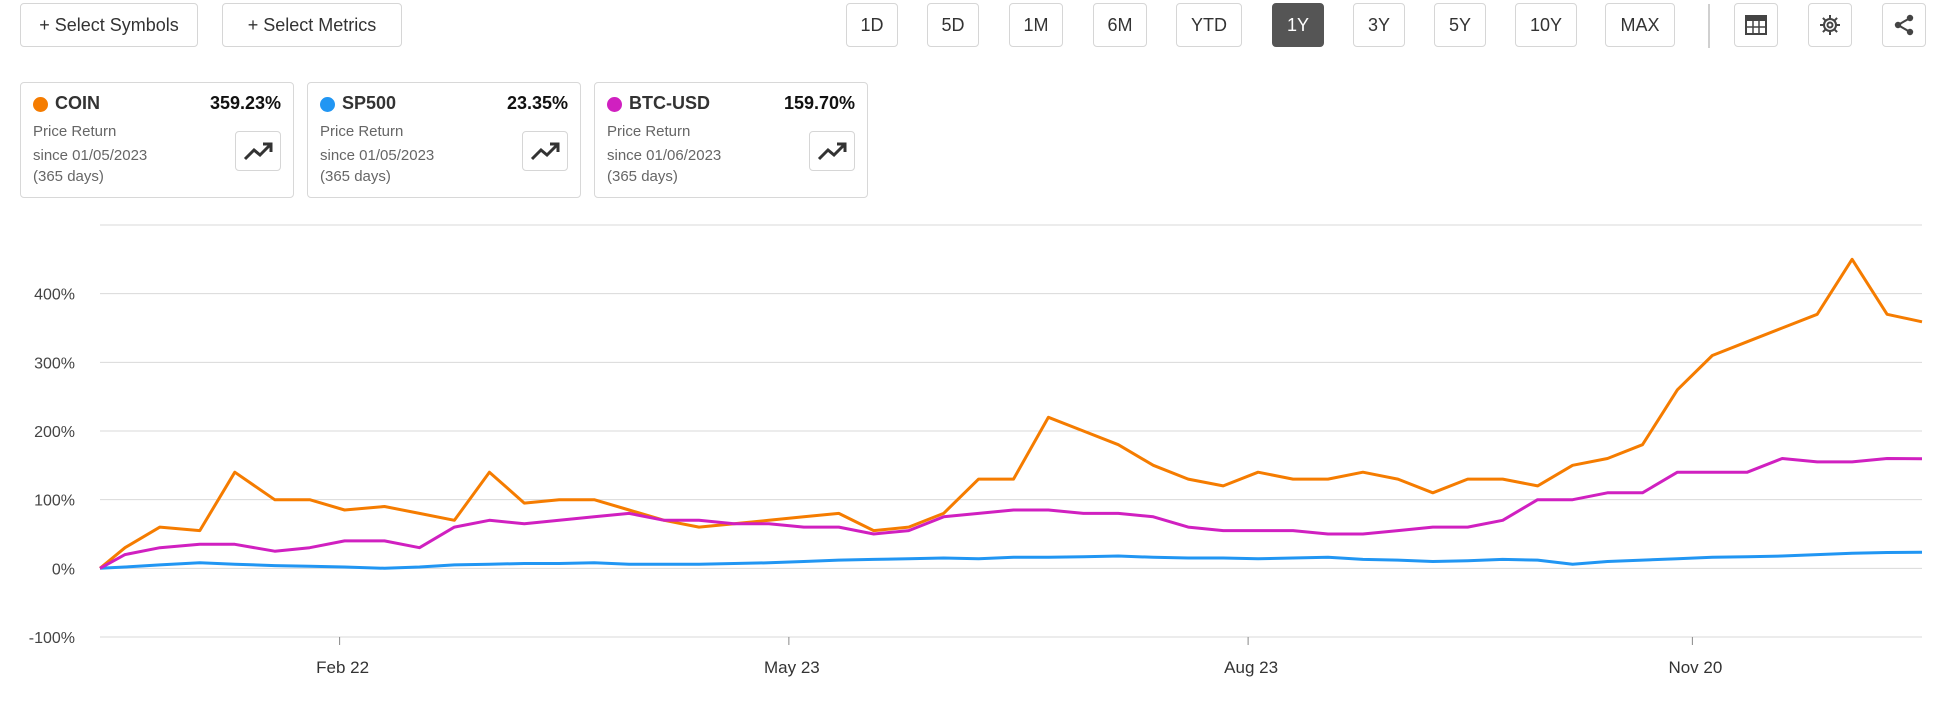 The image size is (1942, 711). Describe the element at coordinates (63, 569) in the screenshot. I see `y-tick-label: 0%` at that location.